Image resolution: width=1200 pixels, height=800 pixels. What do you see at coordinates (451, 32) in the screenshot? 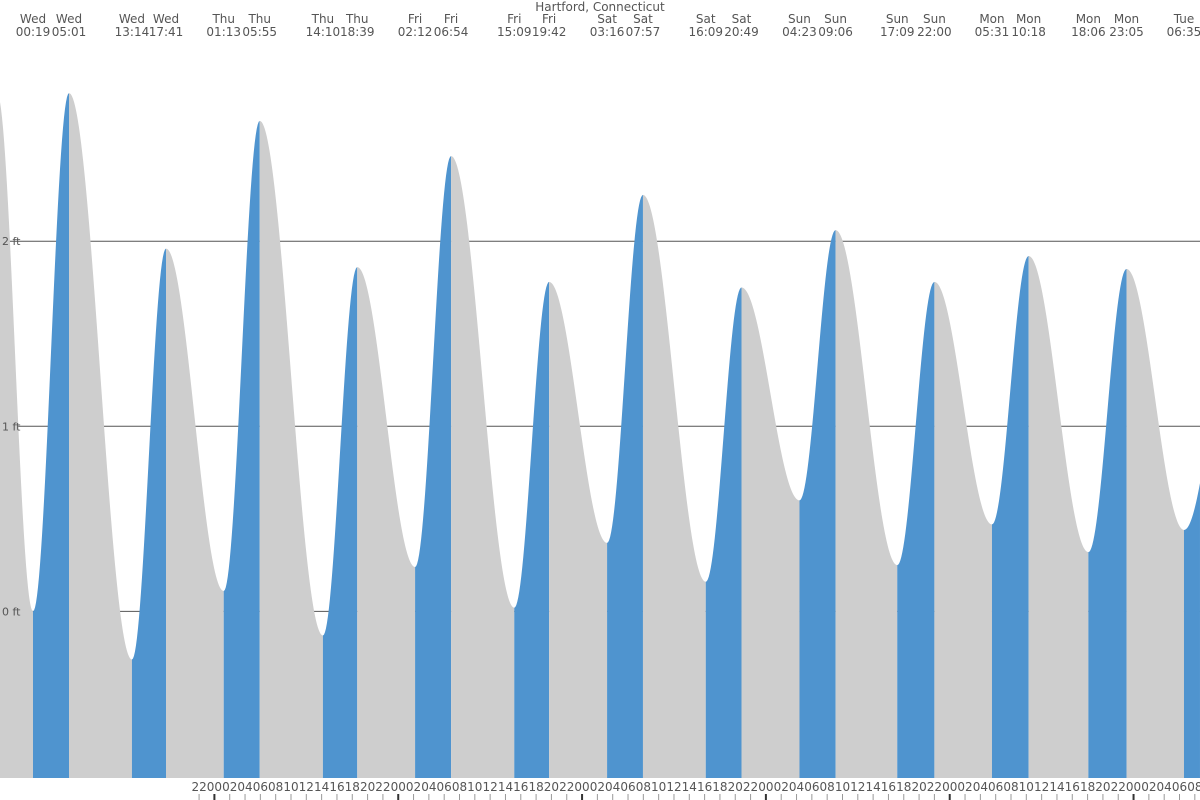
I see `extreme-time: 06:54` at bounding box center [451, 32].